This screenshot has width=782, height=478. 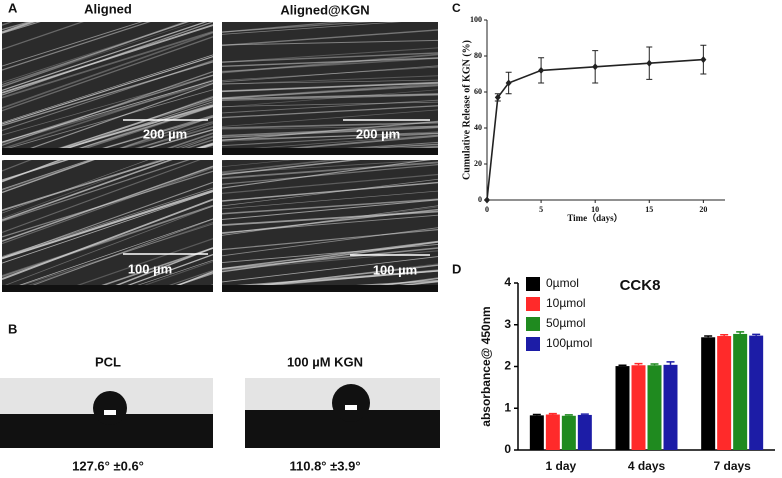 What do you see at coordinates (507, 324) in the screenshot?
I see `y-tick-label: 3` at bounding box center [507, 324].